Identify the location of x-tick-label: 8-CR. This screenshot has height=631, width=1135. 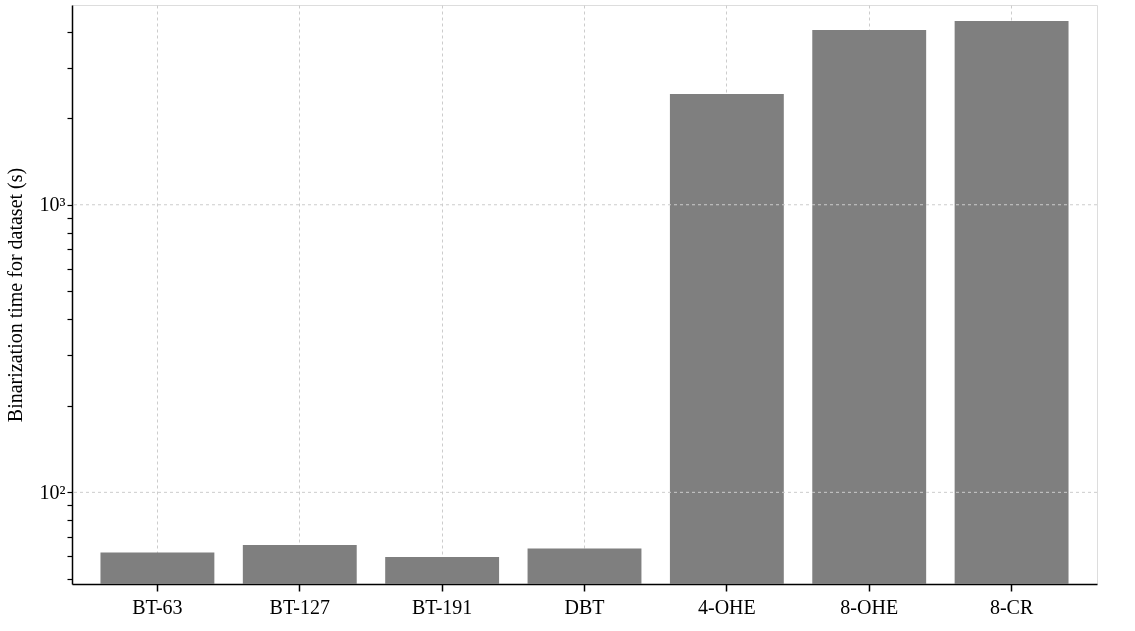
(1011, 606).